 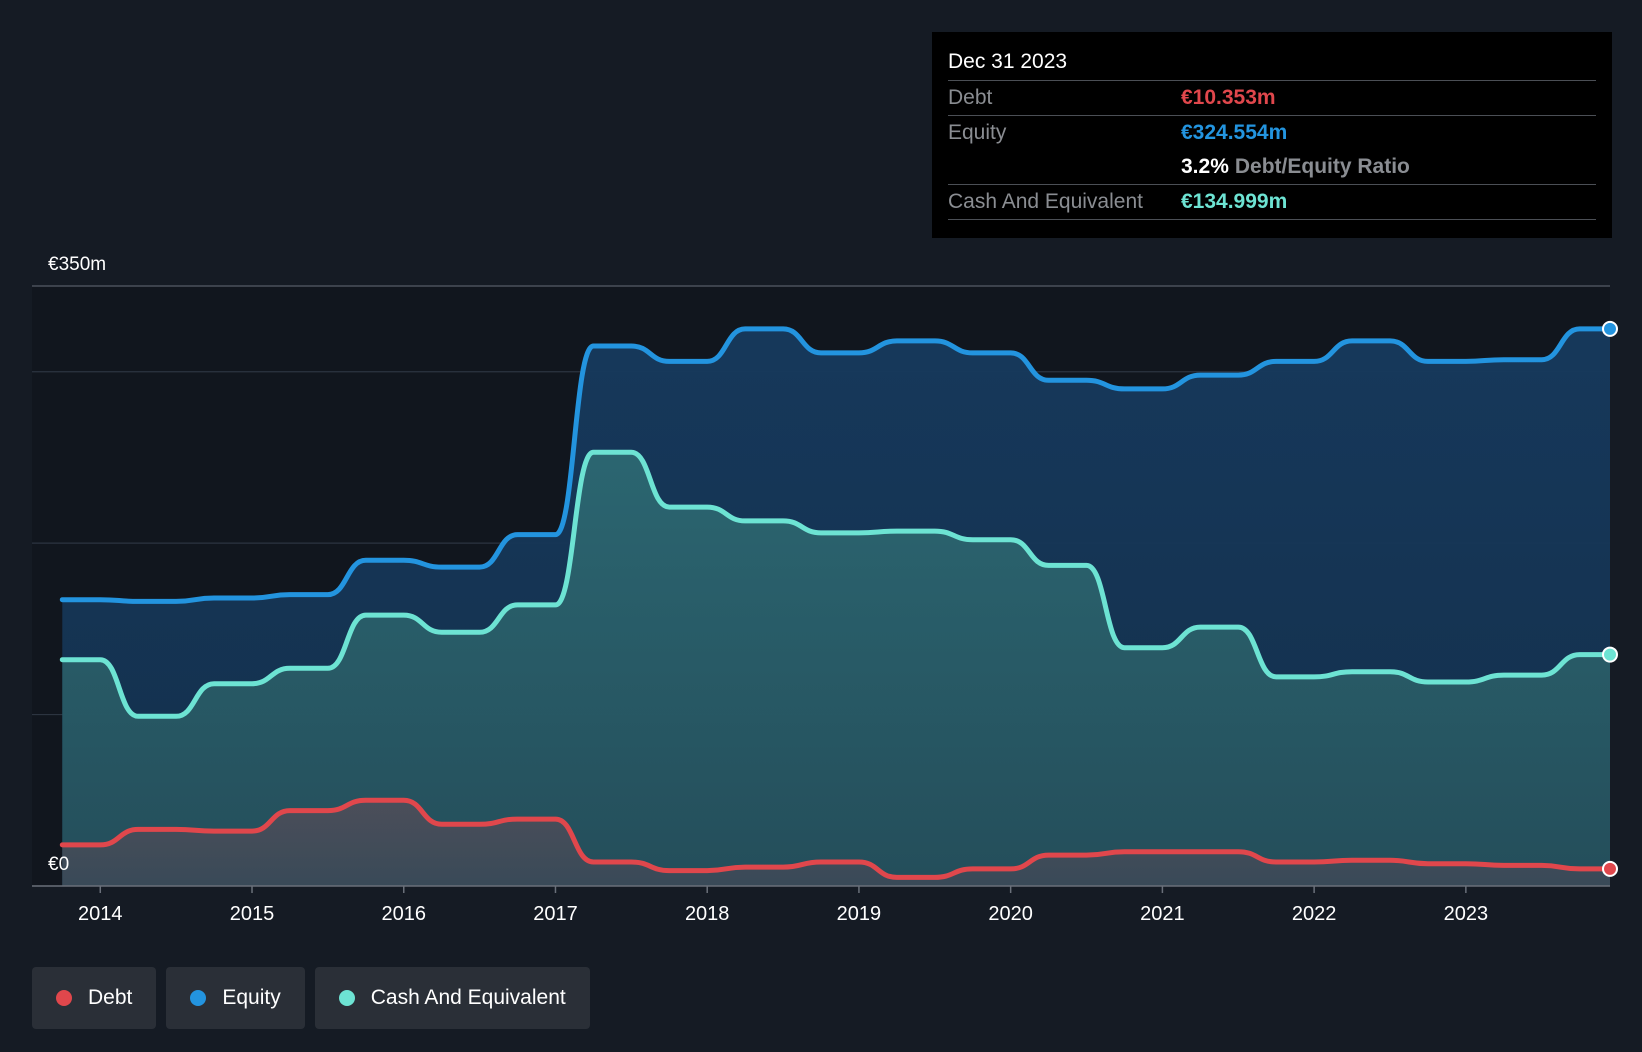 I want to click on tooltip-row-ratio: 3.2% Debt/Equity Ratio, so click(x=1272, y=167).